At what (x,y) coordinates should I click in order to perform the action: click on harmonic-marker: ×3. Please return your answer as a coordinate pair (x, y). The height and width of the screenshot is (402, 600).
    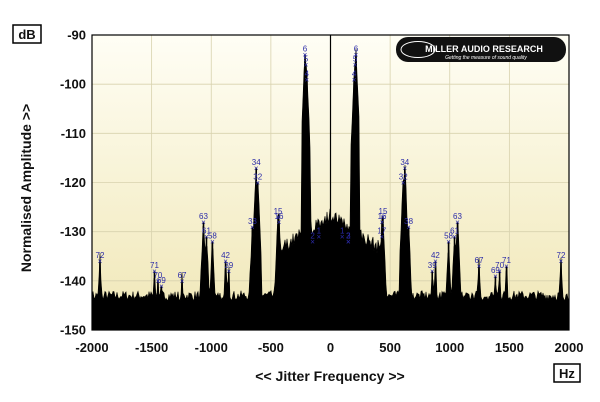
    Looking at the image, I should click on (348, 239).